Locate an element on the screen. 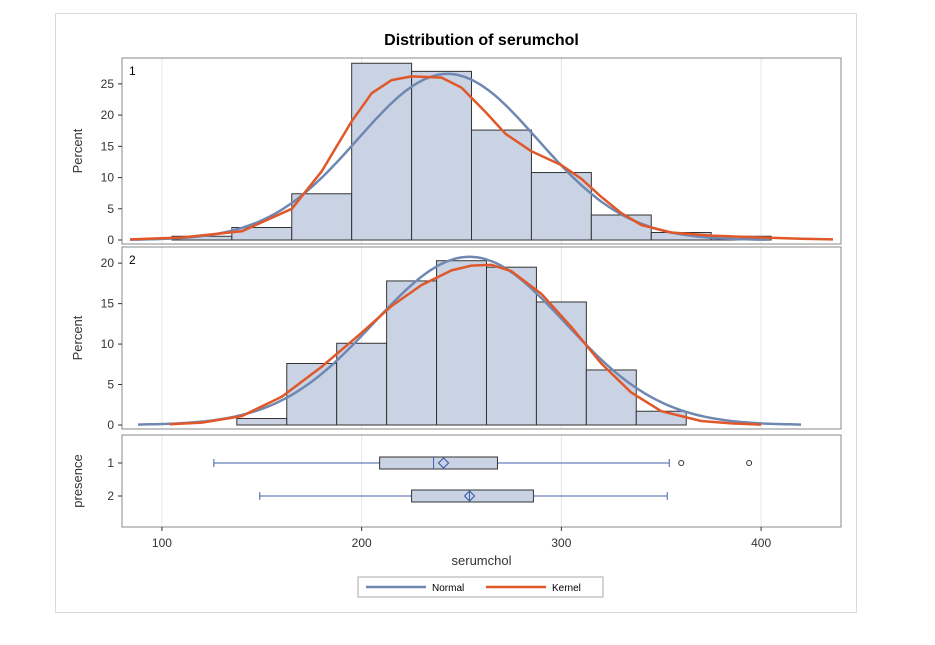 This screenshot has height=645, width=935. box-iqr is located at coordinates (472, 496).